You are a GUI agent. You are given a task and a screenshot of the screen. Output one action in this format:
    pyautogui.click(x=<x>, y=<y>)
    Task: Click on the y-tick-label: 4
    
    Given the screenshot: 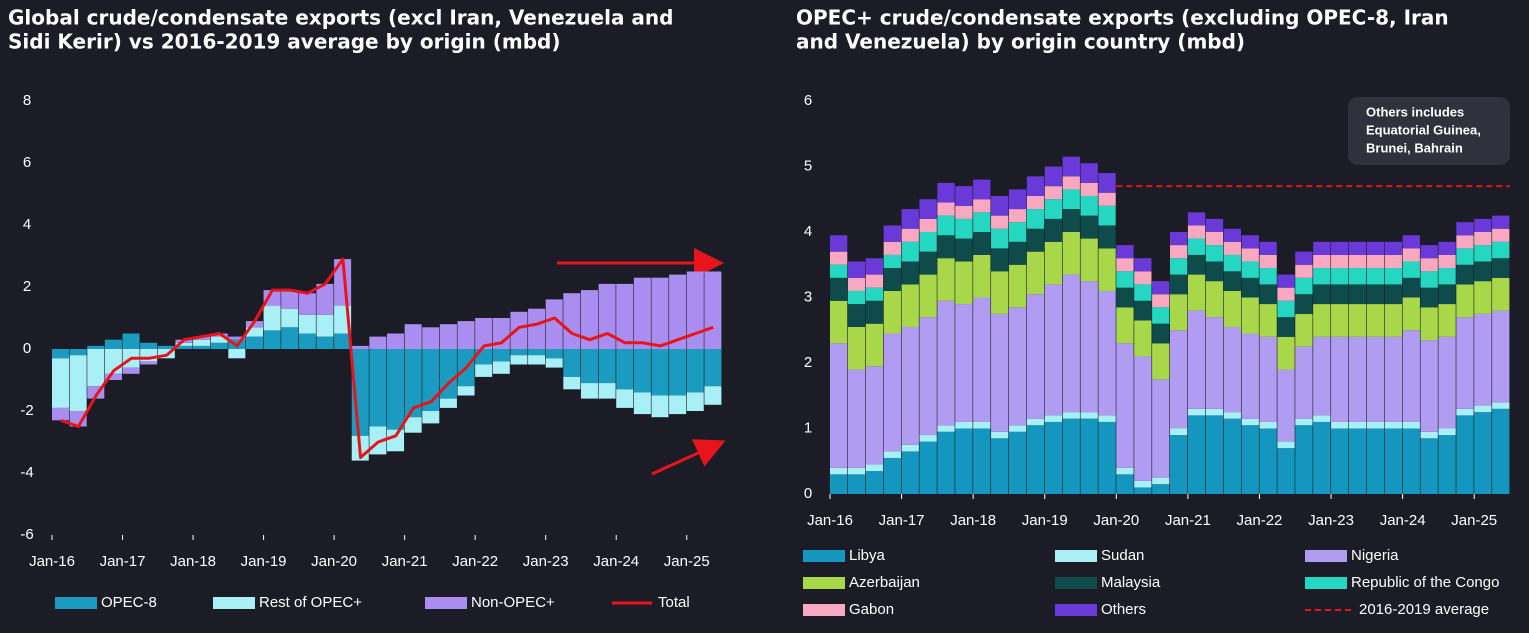 What is the action you would take?
    pyautogui.click(x=808, y=231)
    